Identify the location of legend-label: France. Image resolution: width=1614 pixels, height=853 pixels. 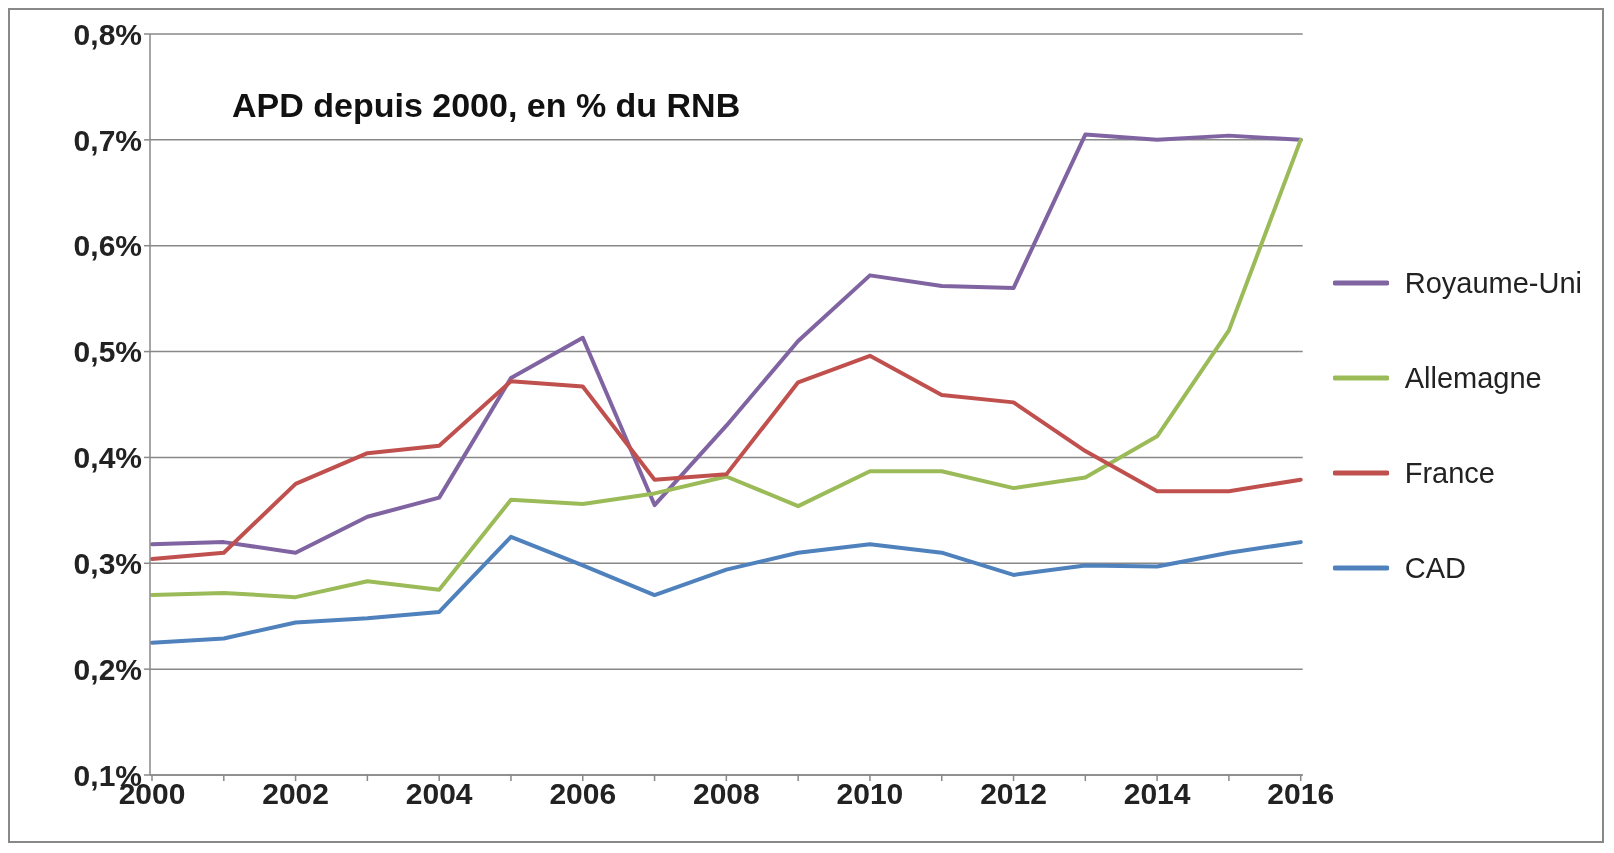
(1449, 473).